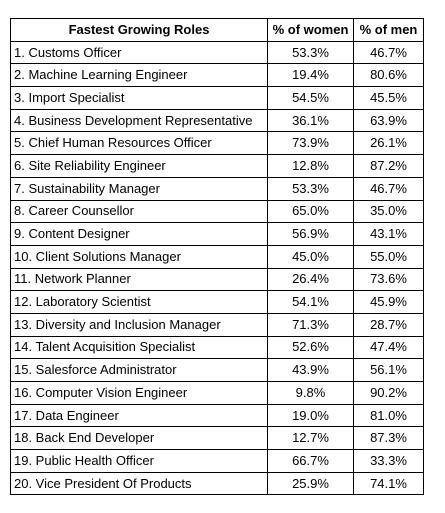 This screenshot has width=445, height=513. I want to click on women-percent-cell: 25.9%, so click(310, 483).